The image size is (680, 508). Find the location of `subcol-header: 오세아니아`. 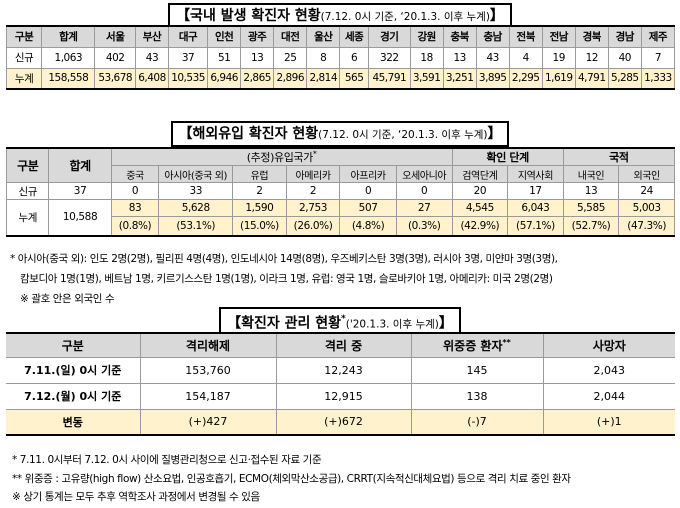

subcol-header: 오세아니아 is located at coordinates (424, 174).